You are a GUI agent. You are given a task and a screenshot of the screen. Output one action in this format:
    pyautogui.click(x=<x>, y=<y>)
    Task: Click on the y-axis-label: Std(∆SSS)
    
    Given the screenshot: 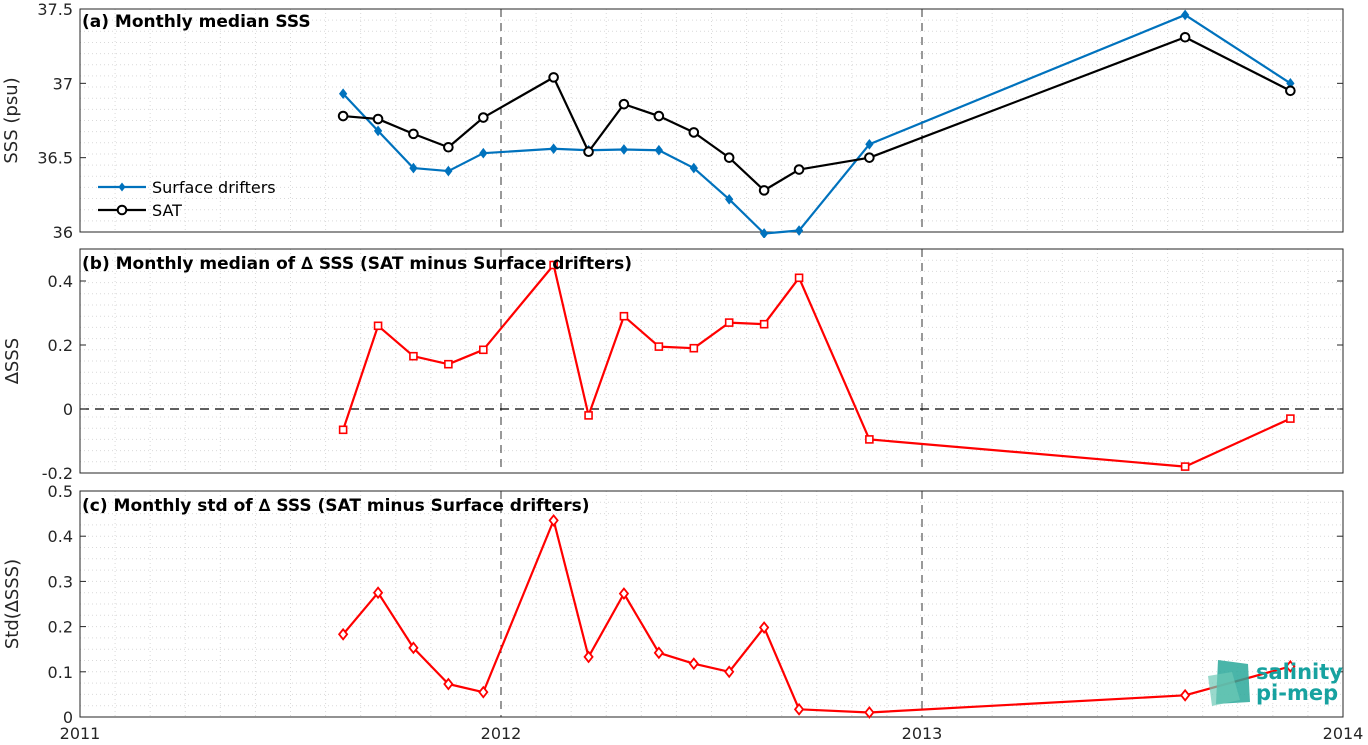 What is the action you would take?
    pyautogui.click(x=12, y=604)
    